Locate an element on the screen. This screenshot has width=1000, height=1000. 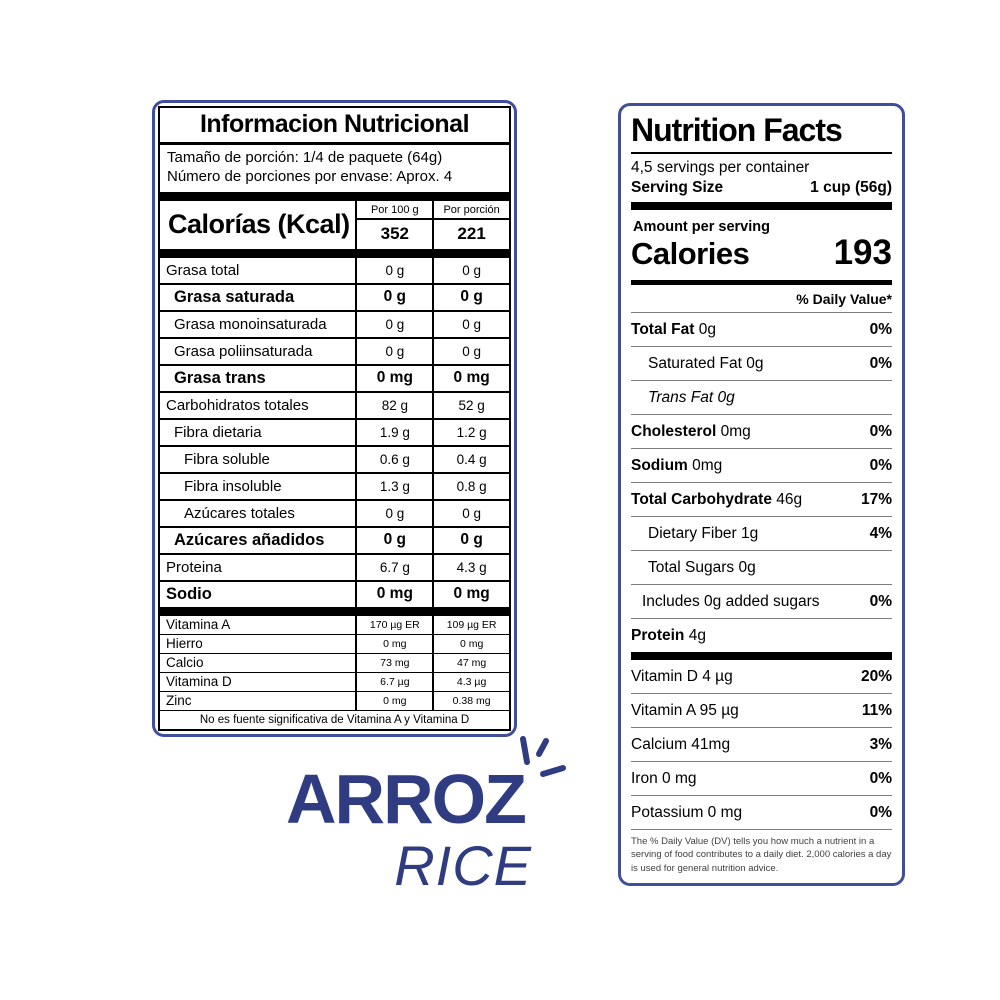
nutrient-amount: 46g is located at coordinates (787, 499).